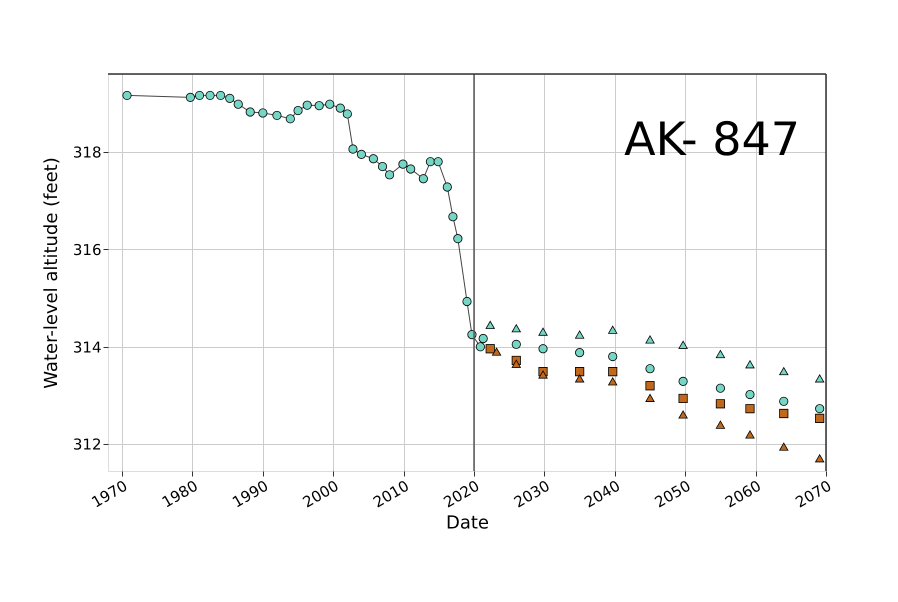 The width and height of the screenshot is (898, 602). I want to click on x-axis-title: Date, so click(468, 523).